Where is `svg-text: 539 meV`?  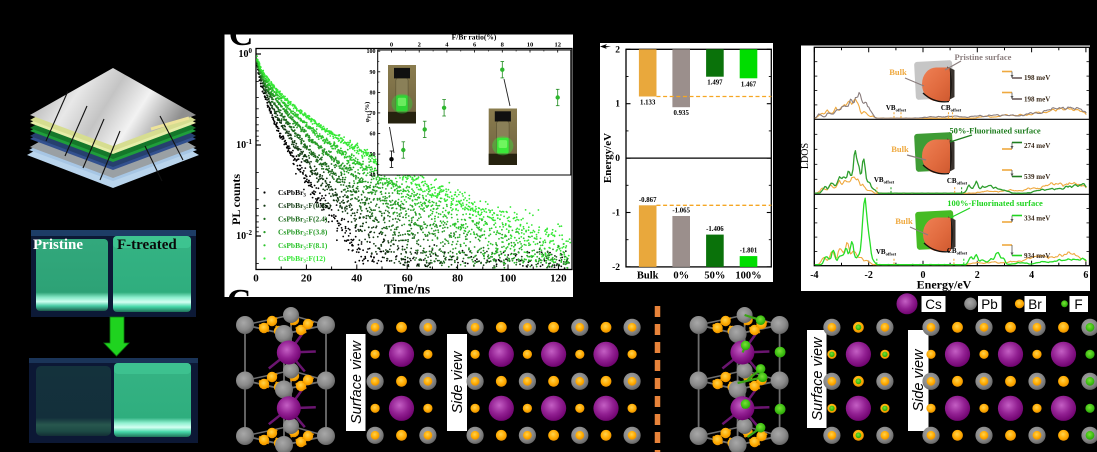 svg-text: 539 meV is located at coordinates (1037, 177).